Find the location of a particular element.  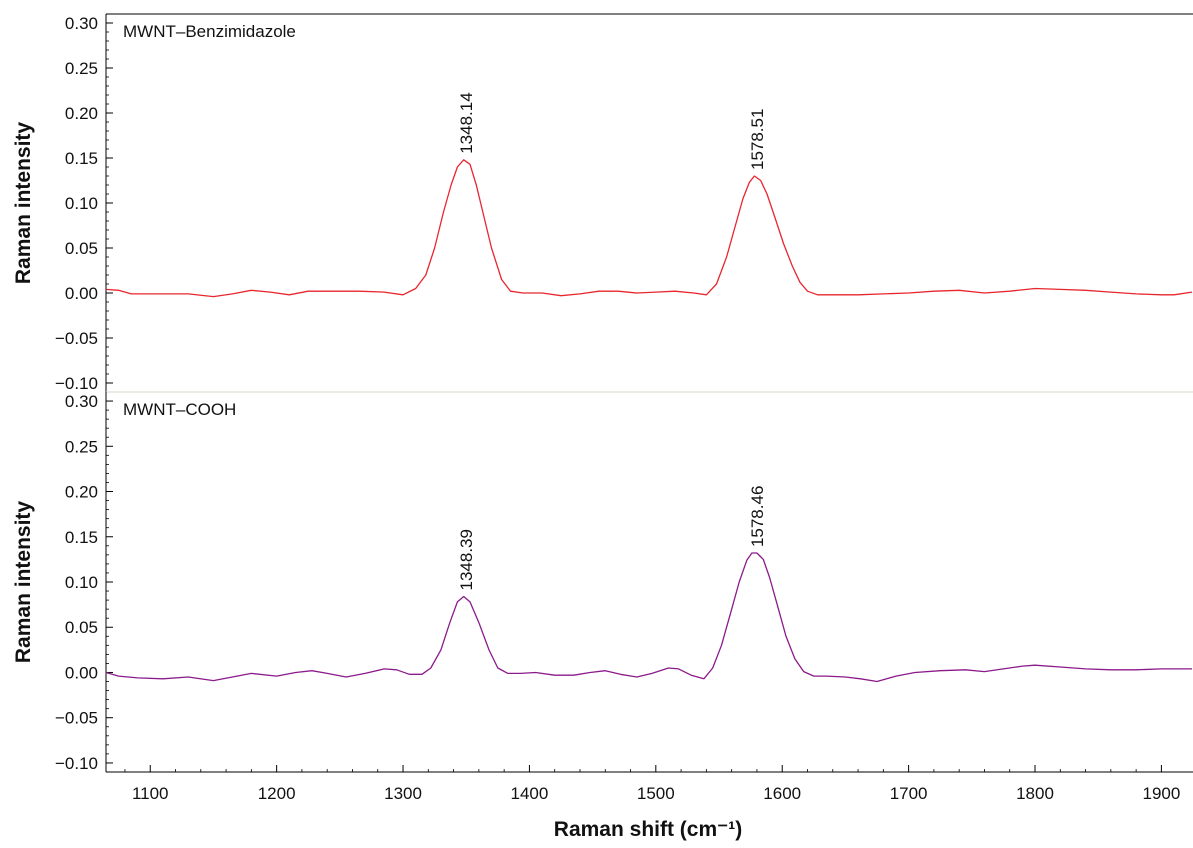

panel-bottom-x-tick-label: 1800 is located at coordinates (1035, 793).